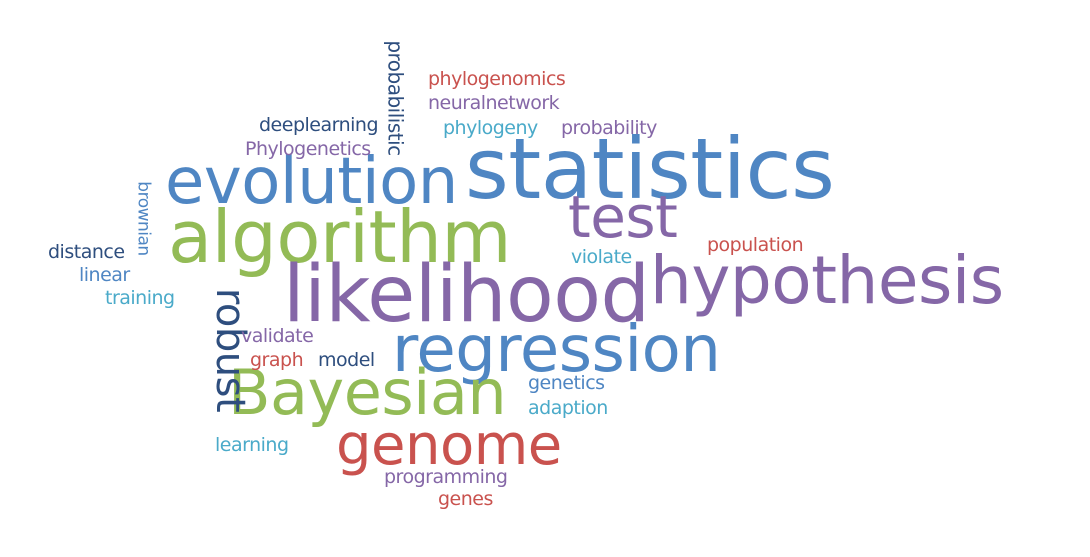 Image resolution: width=1090 pixels, height=557 pixels. What do you see at coordinates (497, 79) in the screenshot?
I see `word-phylogenomics: phylogenomics` at bounding box center [497, 79].